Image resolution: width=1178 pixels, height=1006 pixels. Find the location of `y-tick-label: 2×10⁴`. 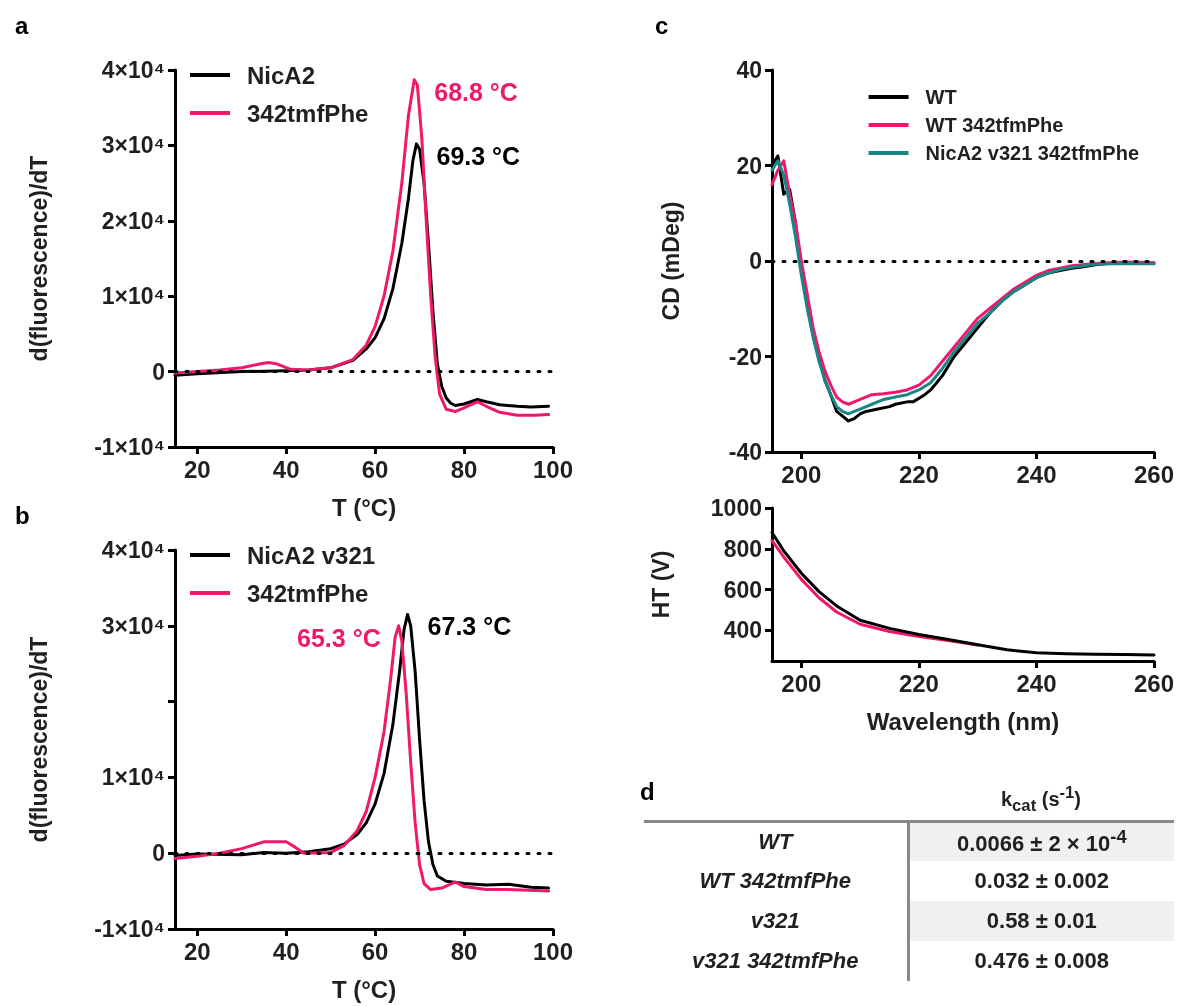

y-tick-label: 2×10⁴ is located at coordinates (133, 220).